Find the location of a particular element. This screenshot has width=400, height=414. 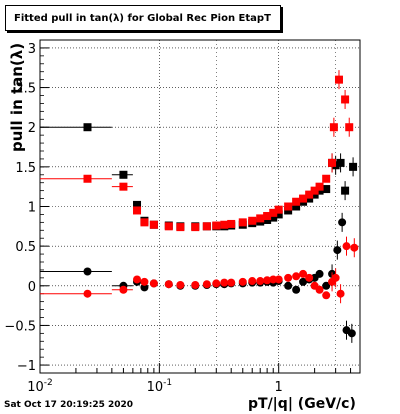

x-axis-label: pT/|q| (GeV/c) is located at coordinates (302, 404).